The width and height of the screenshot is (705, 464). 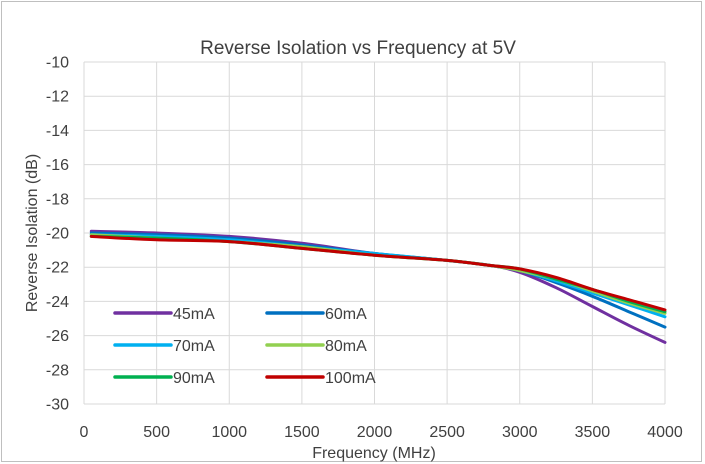 What do you see at coordinates (375, 432) in the screenshot?
I see `x-tick-label: 2000` at bounding box center [375, 432].